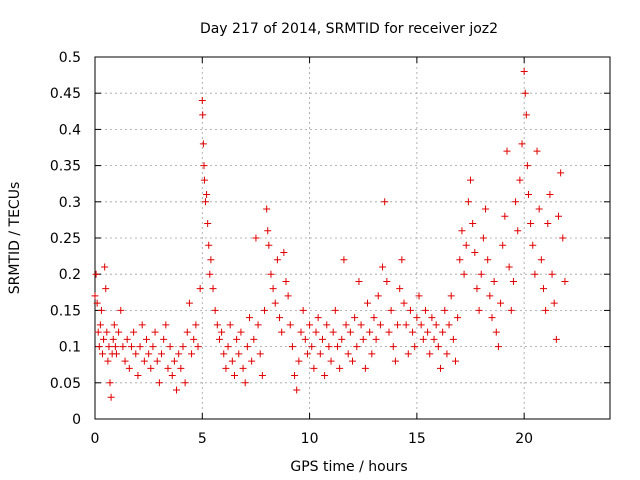 This screenshot has width=640, height=480. Describe the element at coordinates (95, 439) in the screenshot. I see `x-tick-label: 0` at that location.